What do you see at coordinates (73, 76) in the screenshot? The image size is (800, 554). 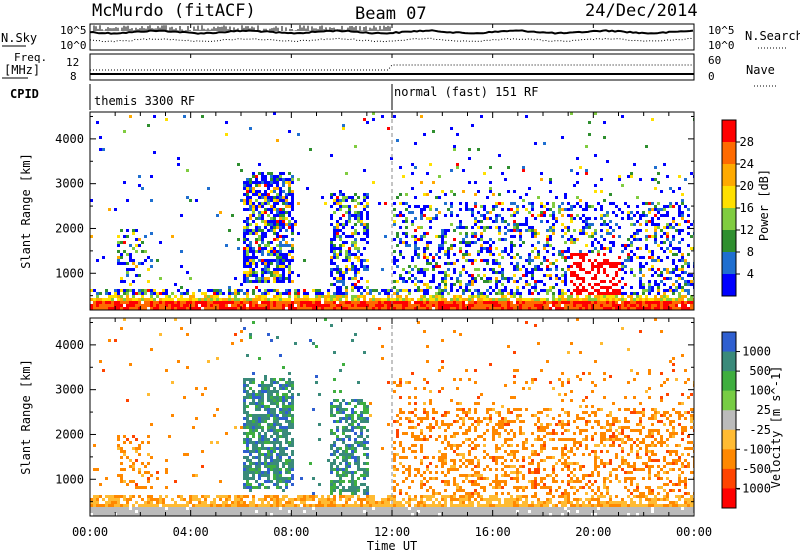 I see `freq-tick-bottom: 8` at bounding box center [73, 76].